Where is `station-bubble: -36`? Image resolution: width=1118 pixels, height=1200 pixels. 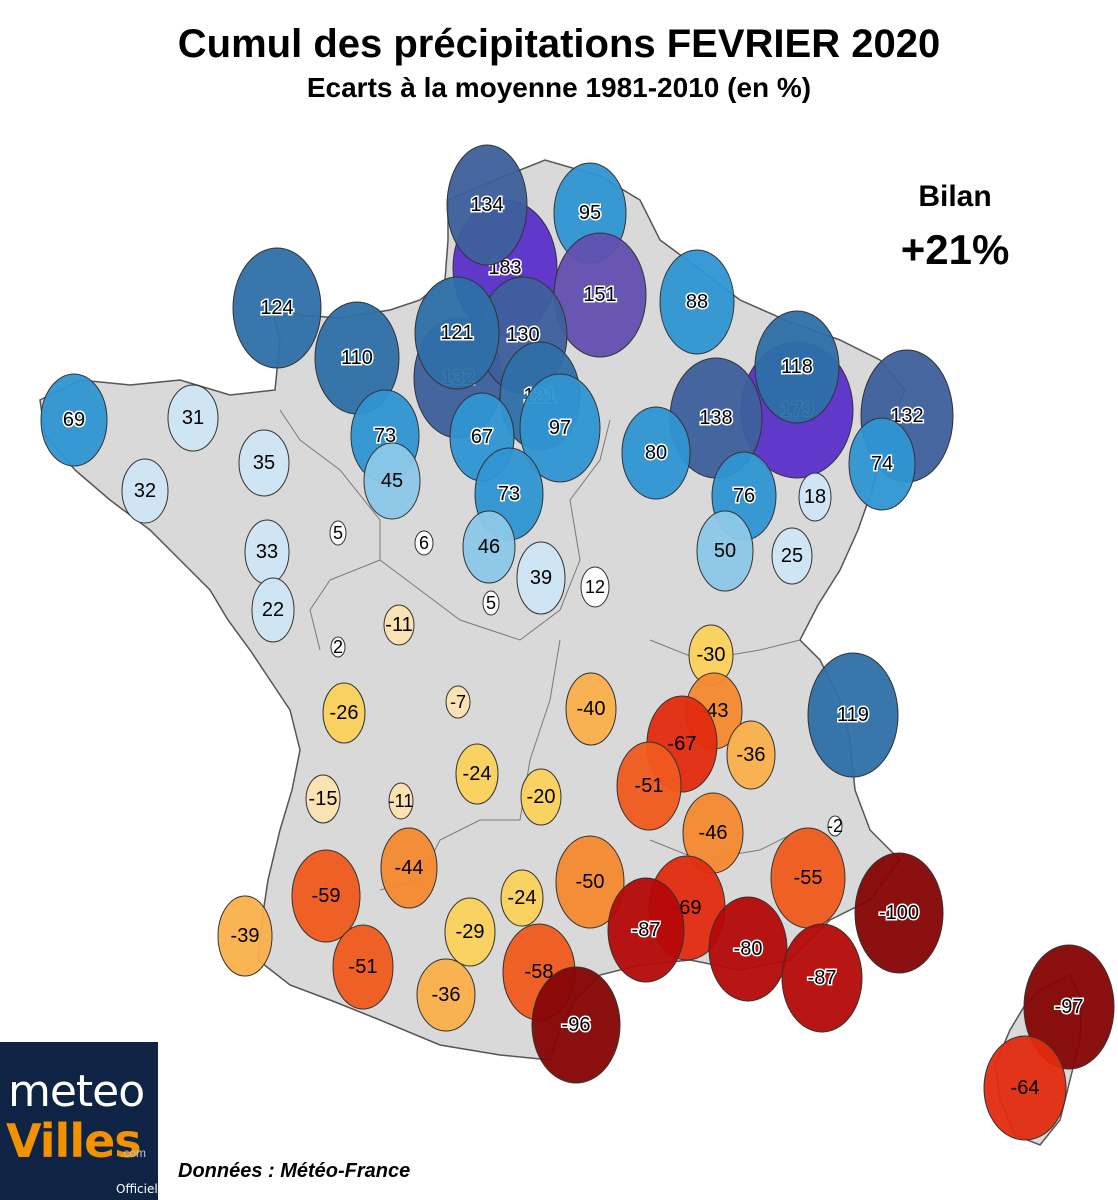 station-bubble: -36 is located at coordinates (446, 995).